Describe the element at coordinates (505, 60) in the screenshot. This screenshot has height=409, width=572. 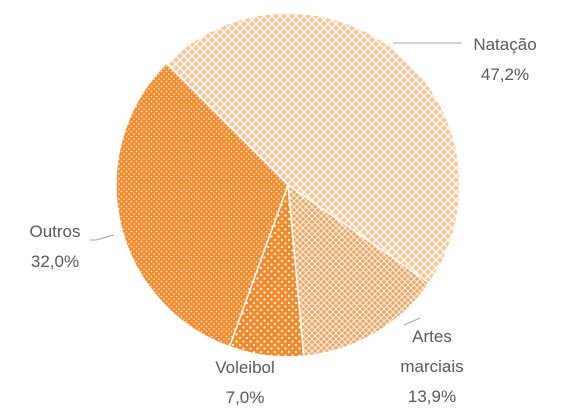
I see `data-label: Natação 47,2%` at that location.